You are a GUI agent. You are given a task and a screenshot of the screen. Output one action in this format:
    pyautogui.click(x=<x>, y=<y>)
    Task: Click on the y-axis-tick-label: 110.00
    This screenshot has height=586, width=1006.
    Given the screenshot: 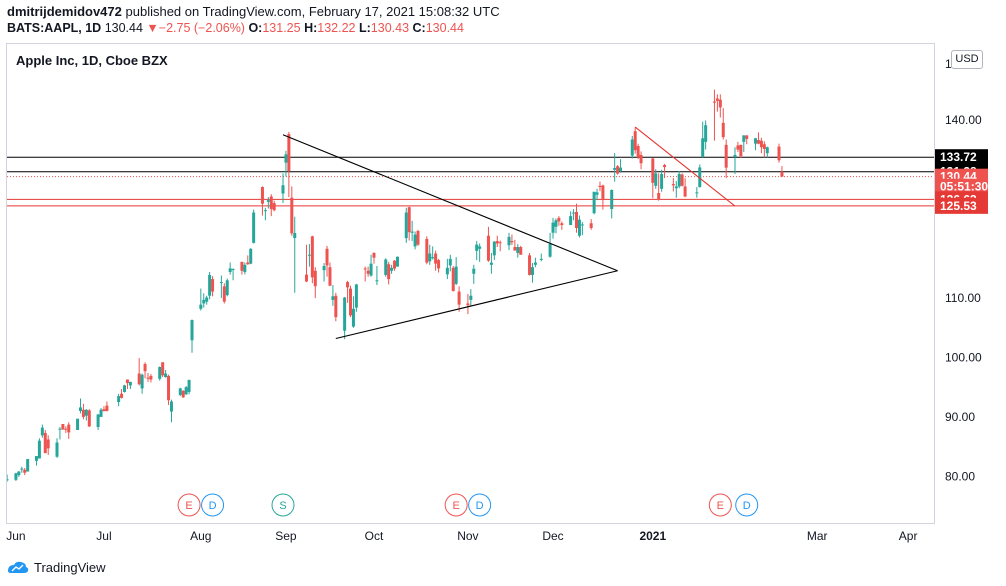 What is the action you would take?
    pyautogui.click(x=963, y=298)
    